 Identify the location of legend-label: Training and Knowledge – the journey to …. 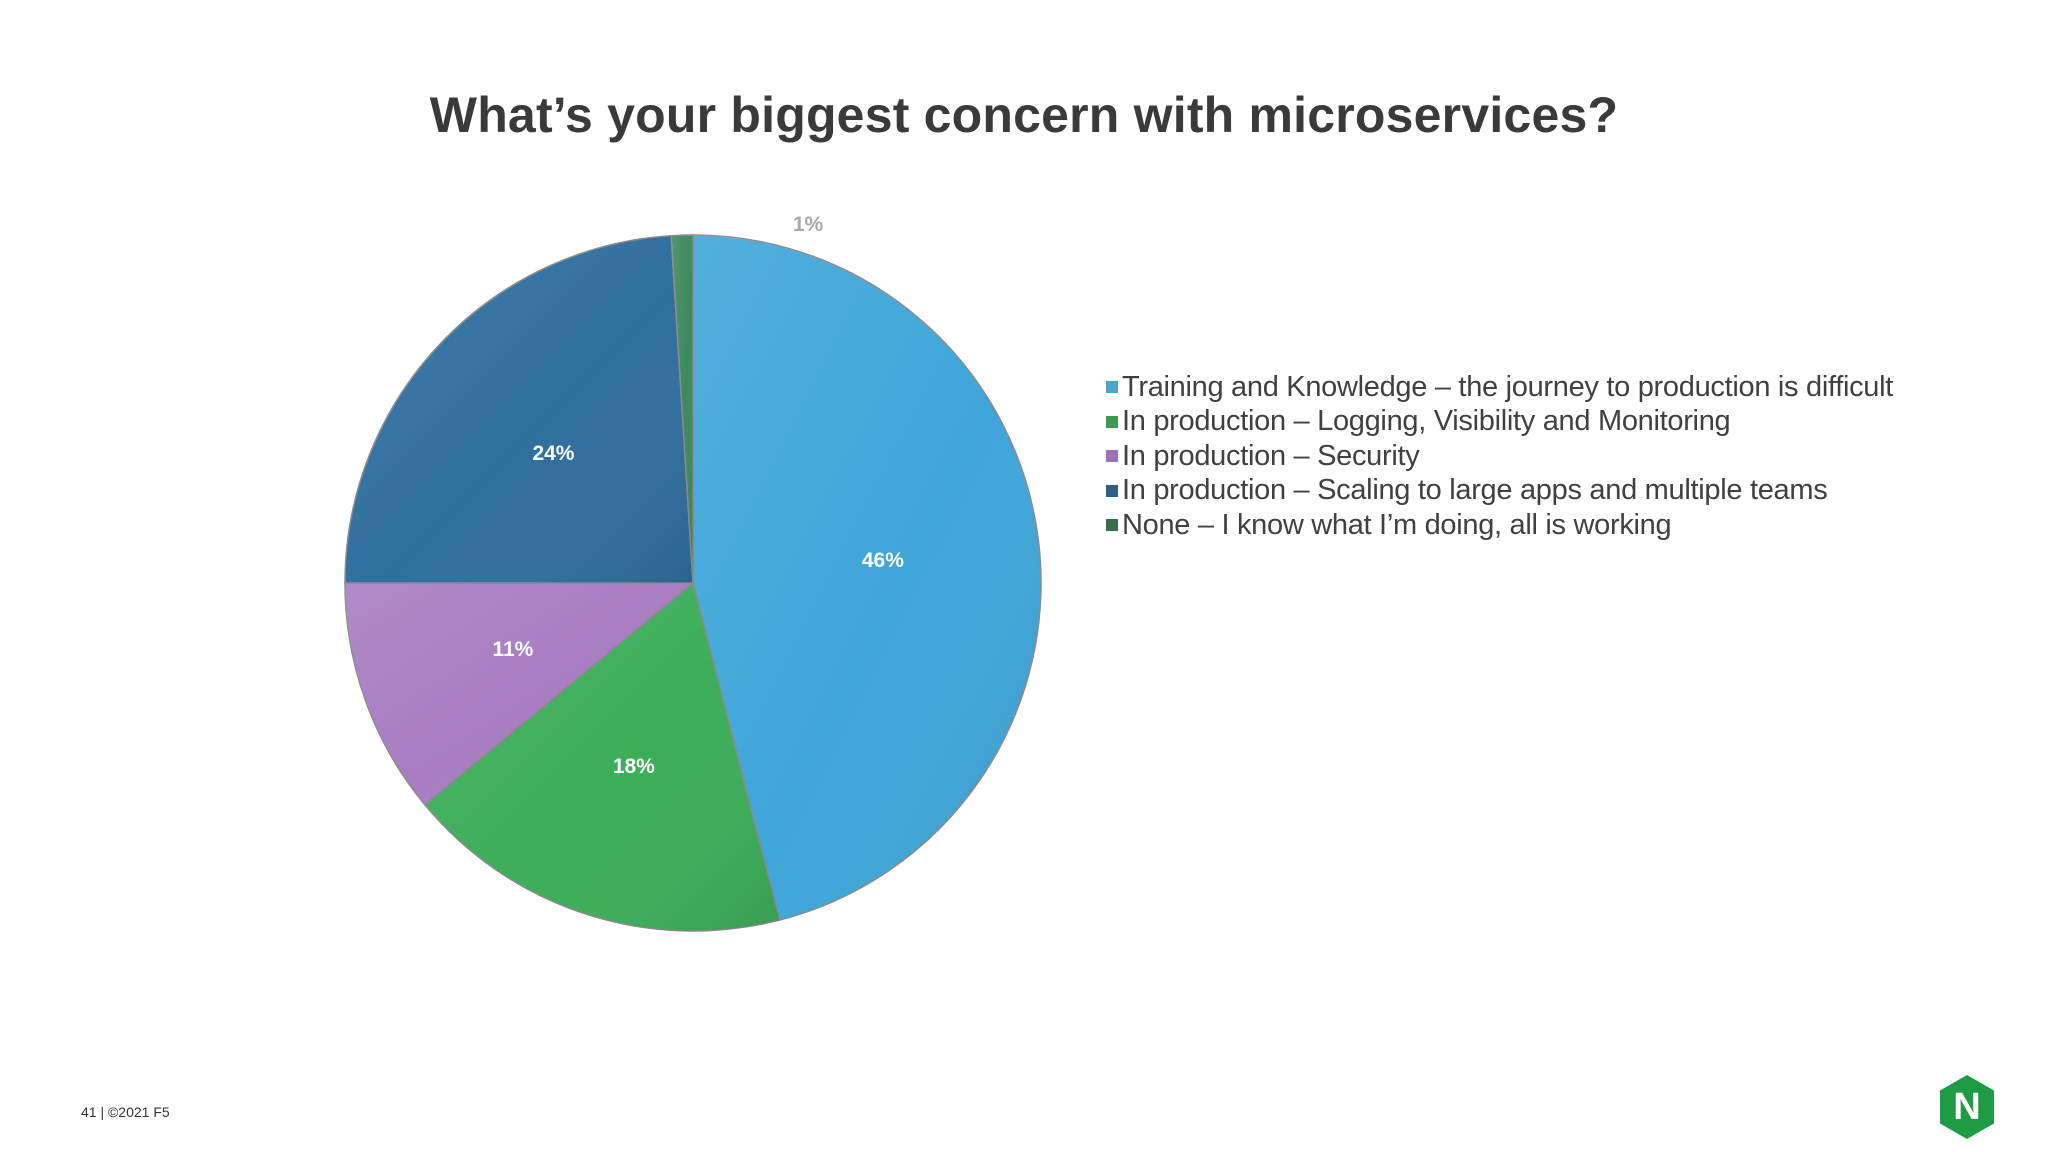
(1508, 386).